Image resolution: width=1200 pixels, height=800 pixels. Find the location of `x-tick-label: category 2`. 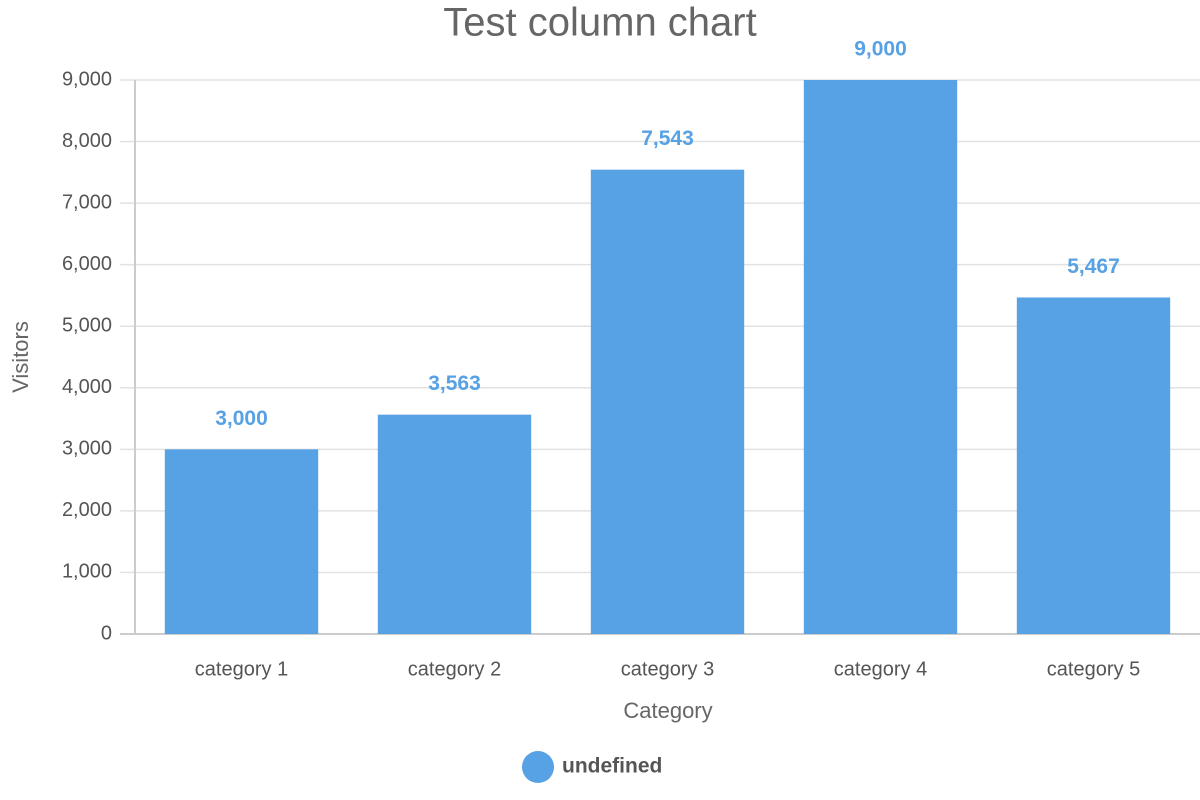

x-tick-label: category 2 is located at coordinates (454, 669).